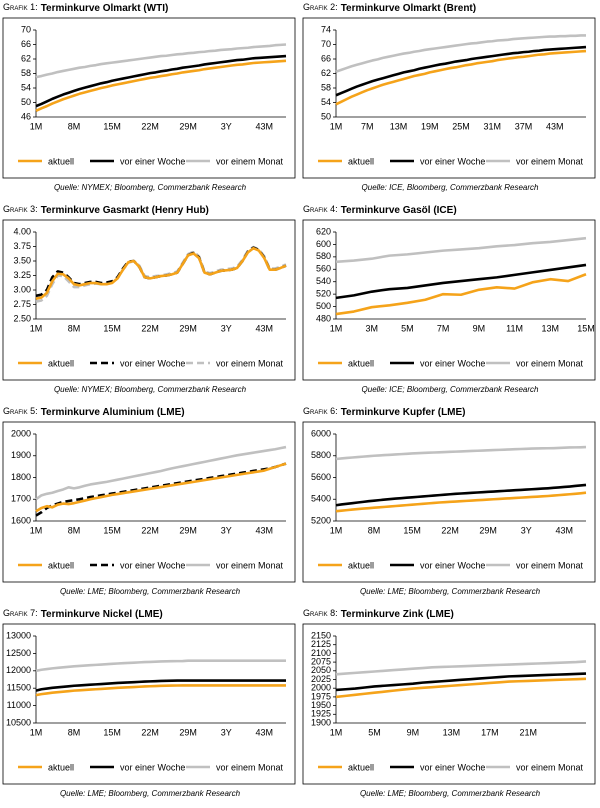  I want to click on y-tick-label: 70, so click(26, 29).